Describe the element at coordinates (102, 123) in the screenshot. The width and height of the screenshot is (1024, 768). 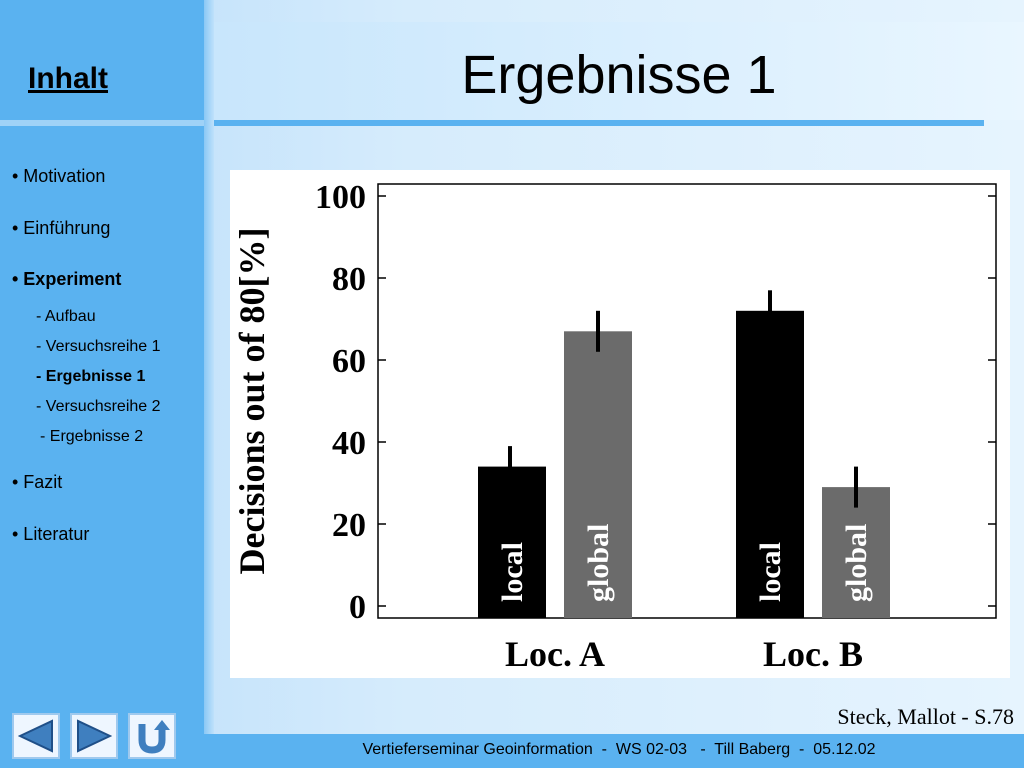
I see `sidebar-divider` at that location.